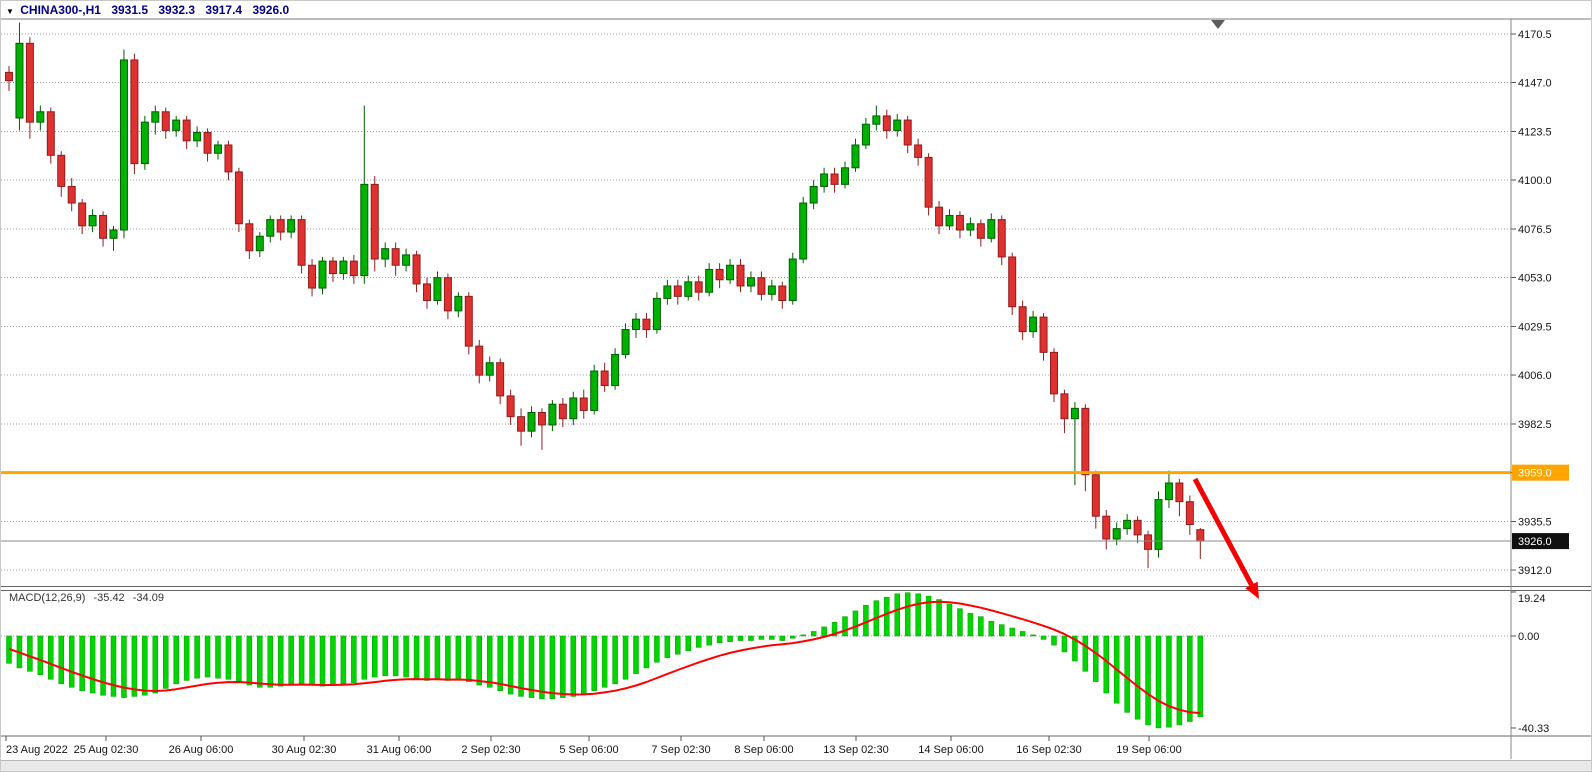 The width and height of the screenshot is (1592, 772). What do you see at coordinates (1223, 532) in the screenshot?
I see `trend-arrow-shaft` at bounding box center [1223, 532].